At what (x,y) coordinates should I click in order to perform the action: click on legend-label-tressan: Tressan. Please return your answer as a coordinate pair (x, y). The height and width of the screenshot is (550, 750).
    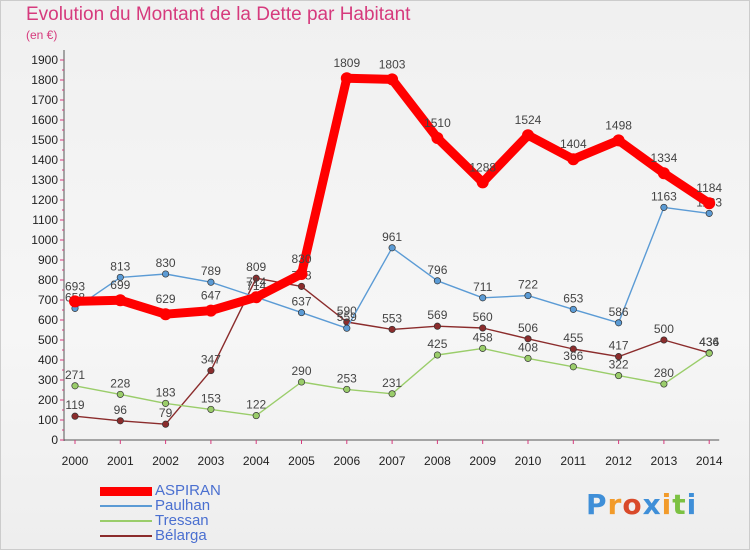
    Looking at the image, I should click on (182, 520).